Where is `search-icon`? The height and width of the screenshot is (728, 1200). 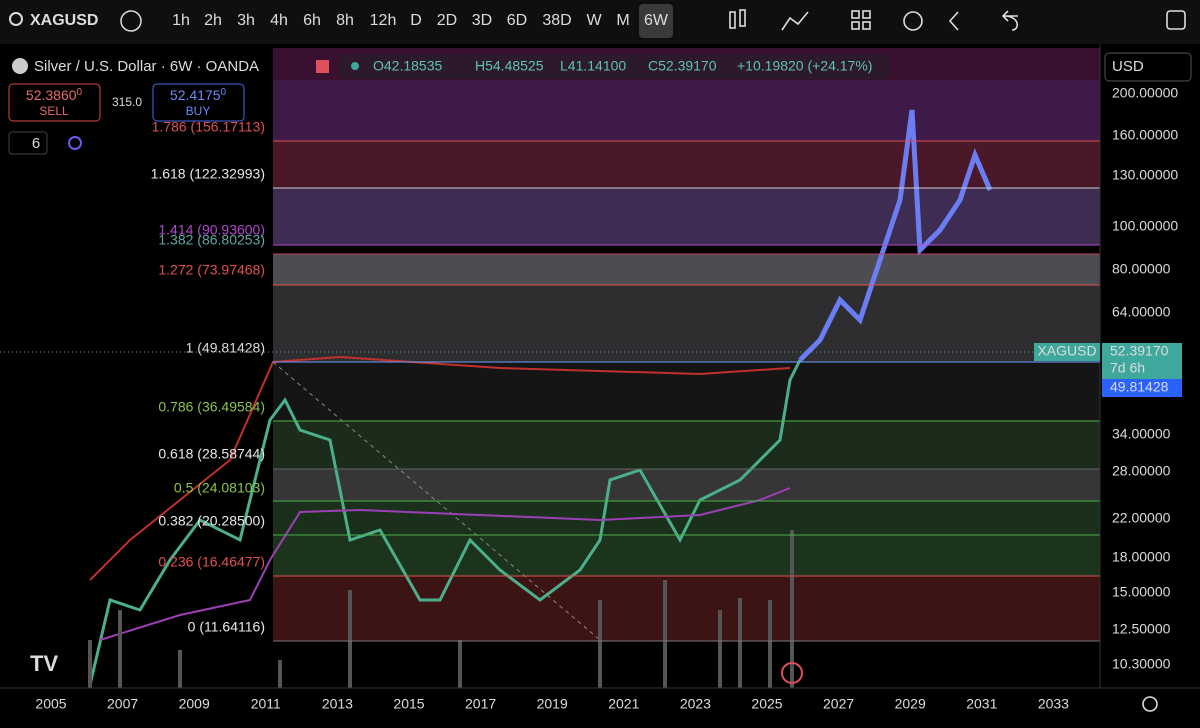
search-icon is located at coordinates (16, 19).